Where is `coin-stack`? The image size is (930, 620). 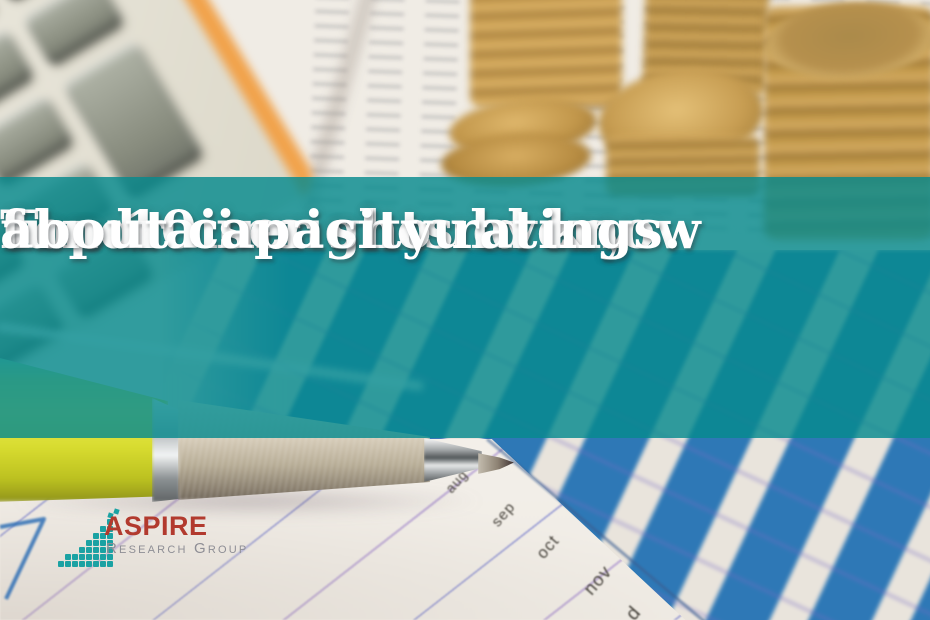 coin-stack is located at coordinates (546, 54).